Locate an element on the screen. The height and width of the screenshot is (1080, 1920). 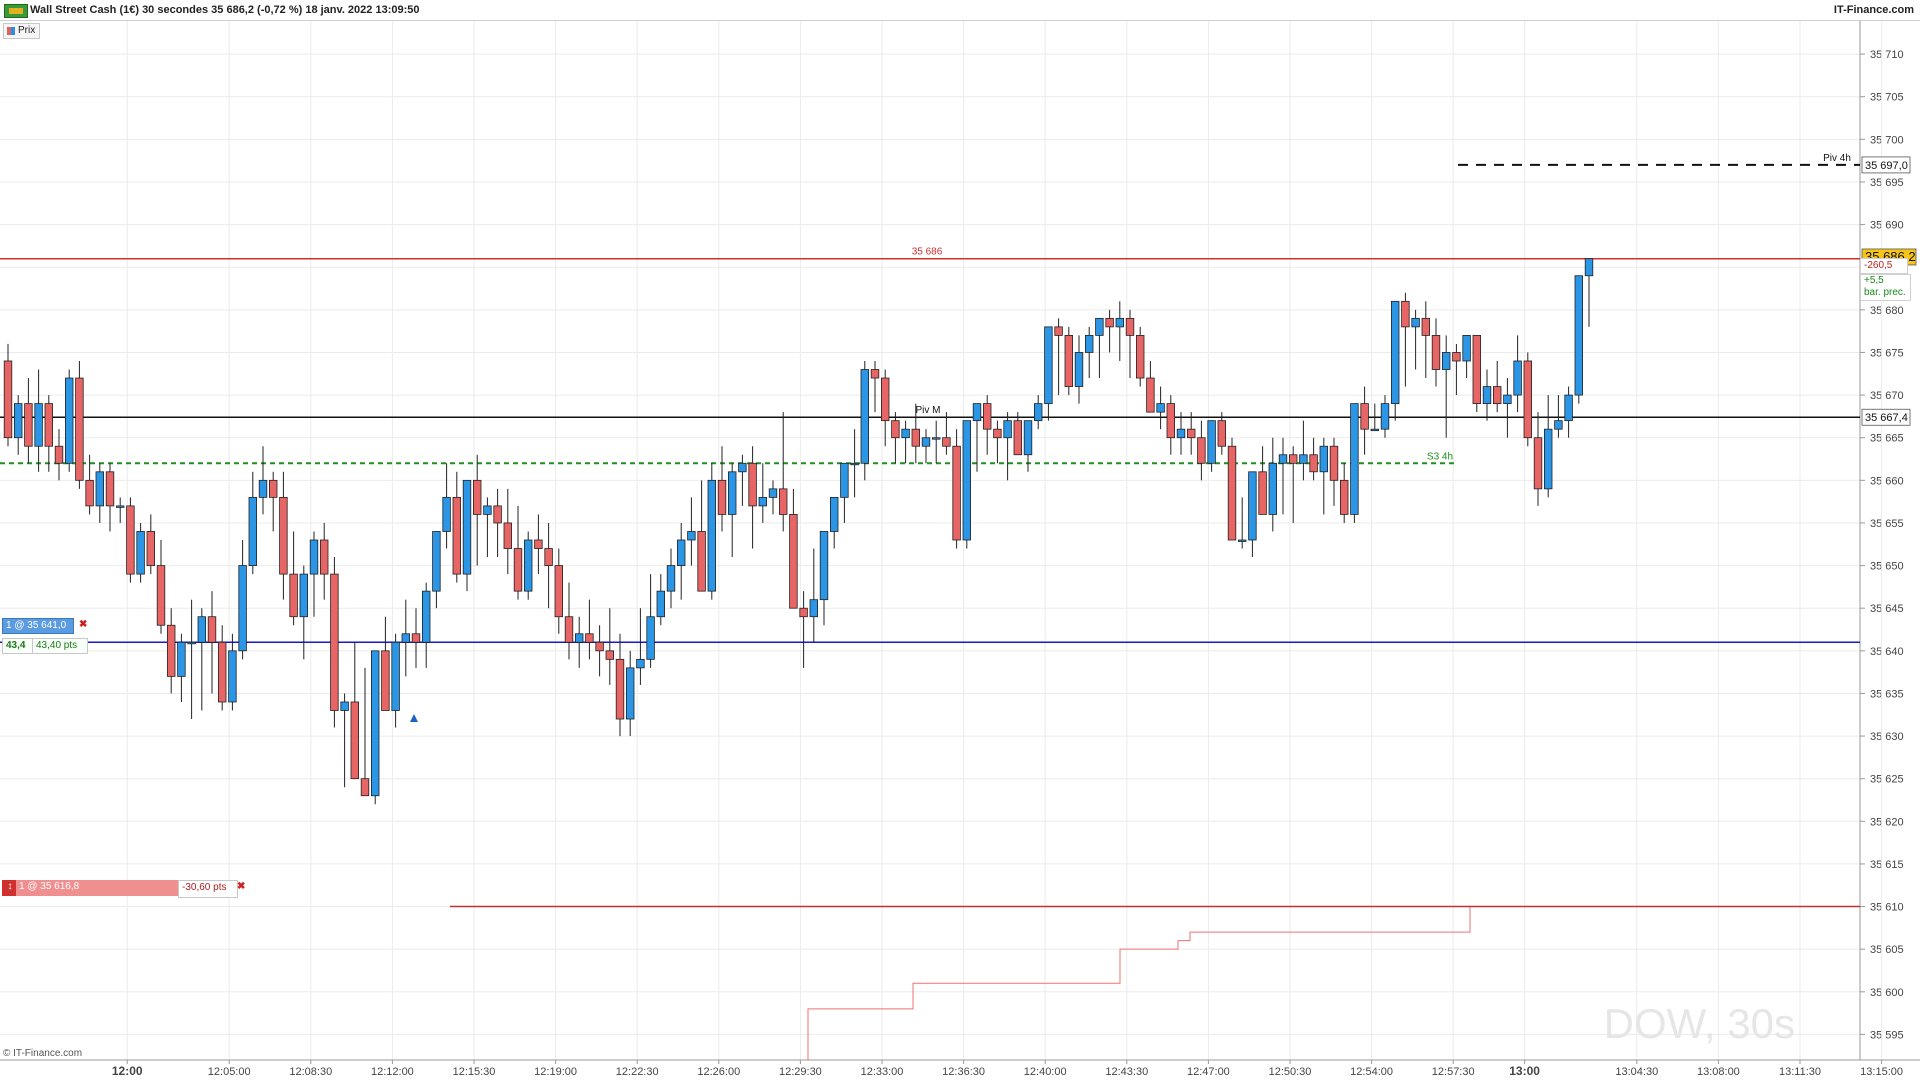
x-tick-label: 12:54:00 is located at coordinates (1371, 1072).